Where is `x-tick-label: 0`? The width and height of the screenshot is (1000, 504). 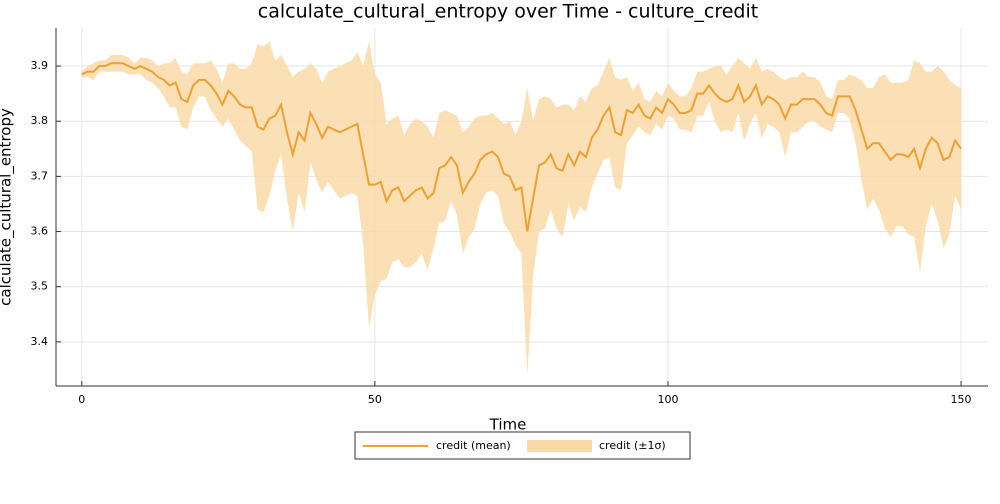
x-tick-label: 0 is located at coordinates (81, 399).